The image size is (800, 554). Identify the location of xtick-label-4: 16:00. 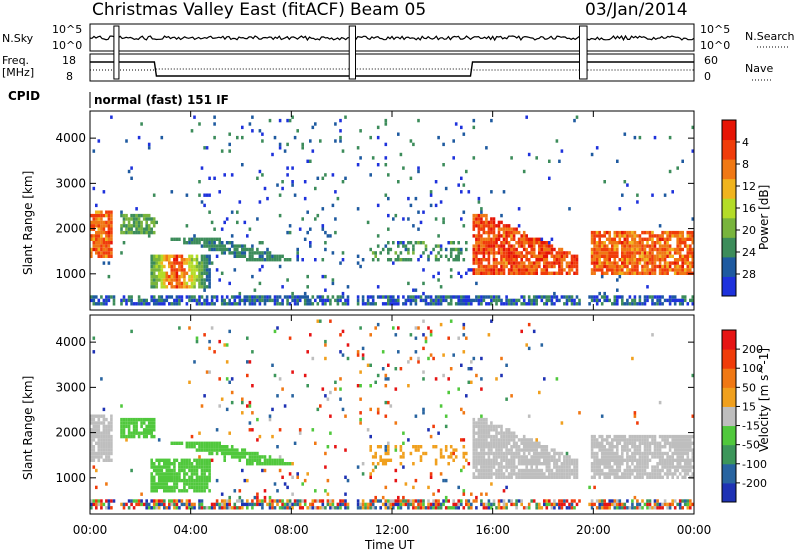
(492, 530).